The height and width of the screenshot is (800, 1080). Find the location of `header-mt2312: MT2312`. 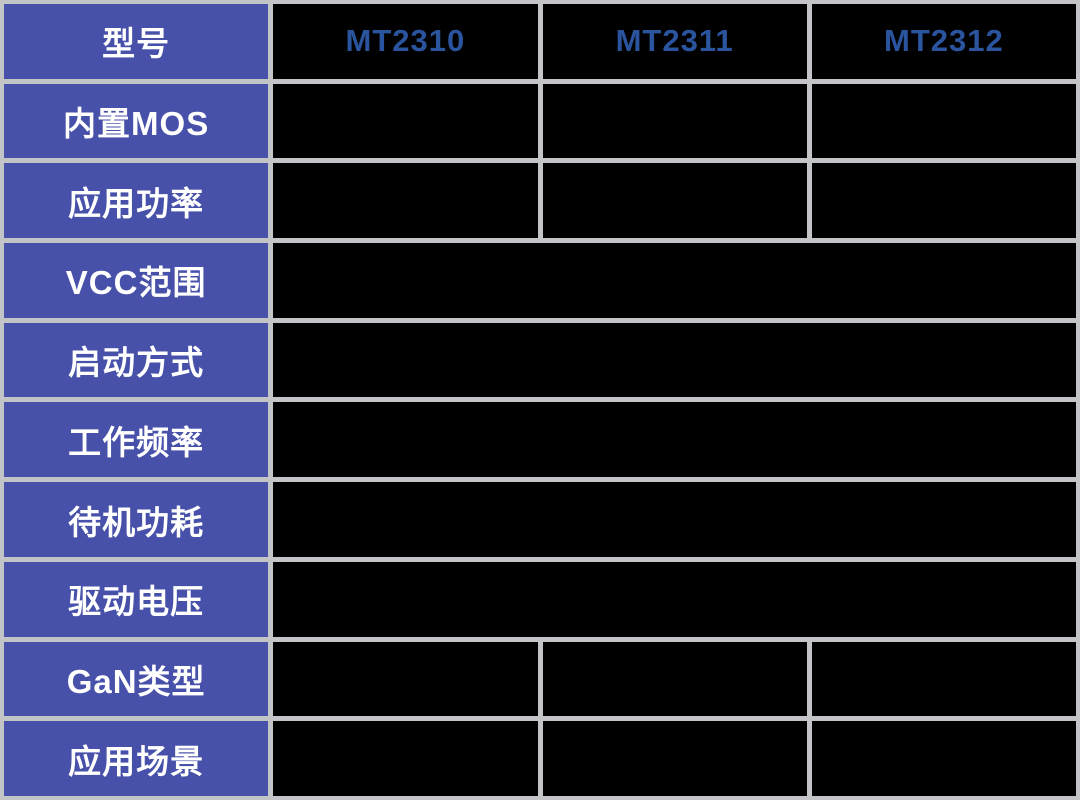

header-mt2312: MT2312 is located at coordinates (943, 41).